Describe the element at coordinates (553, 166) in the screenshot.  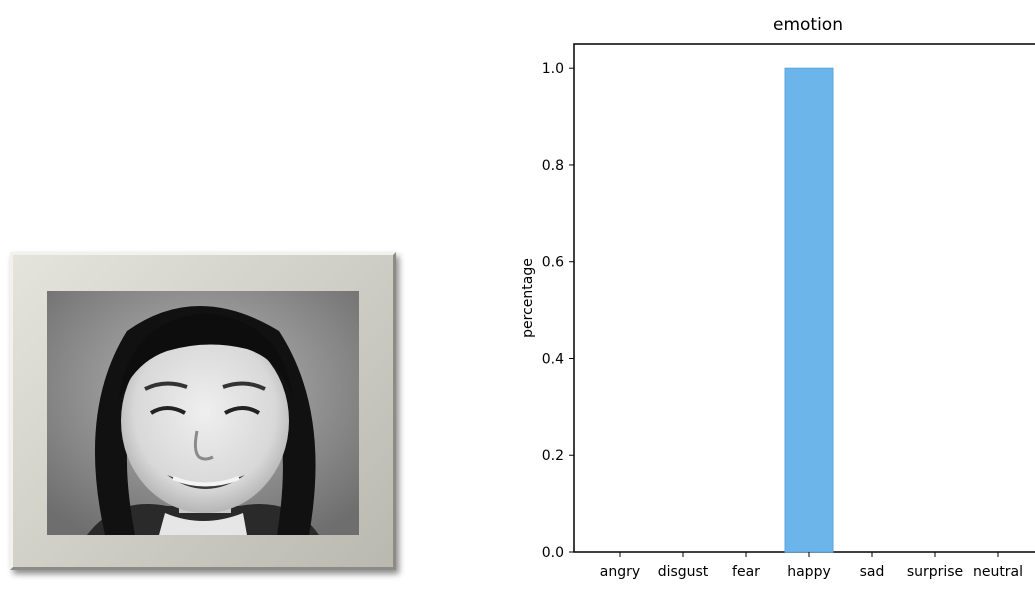
I see `y-tick-label: 0.8` at that location.